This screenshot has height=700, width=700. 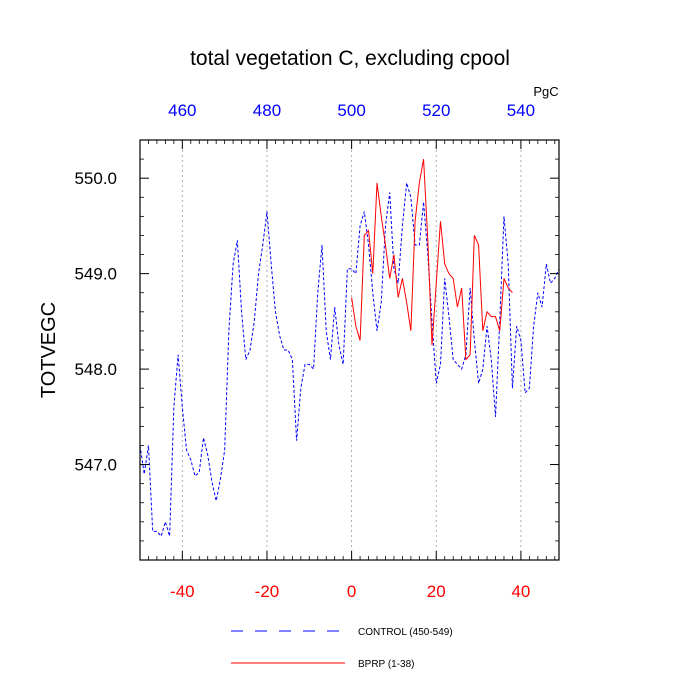 What do you see at coordinates (351, 591) in the screenshot?
I see `x-tick-label: 0` at bounding box center [351, 591].